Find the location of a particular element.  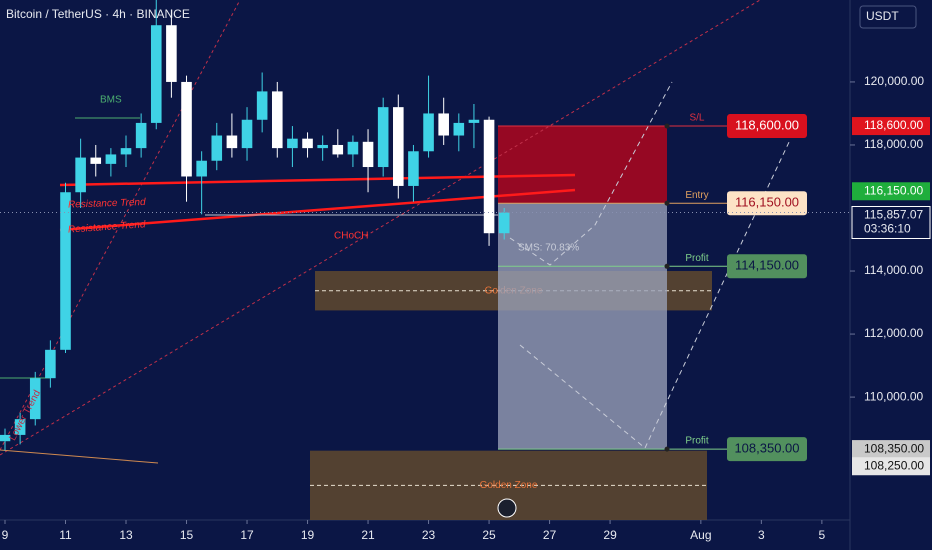

level-price: 118,600.00 is located at coordinates (767, 124).